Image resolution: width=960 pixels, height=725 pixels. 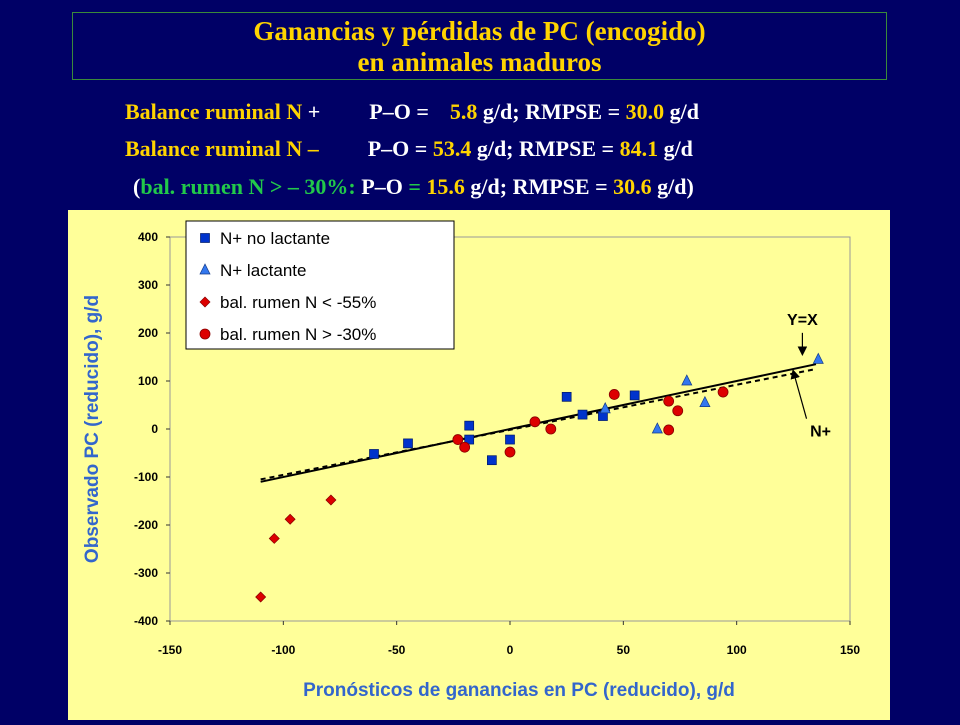 What do you see at coordinates (799, 394) in the screenshot?
I see `annotation-arrow` at bounding box center [799, 394].